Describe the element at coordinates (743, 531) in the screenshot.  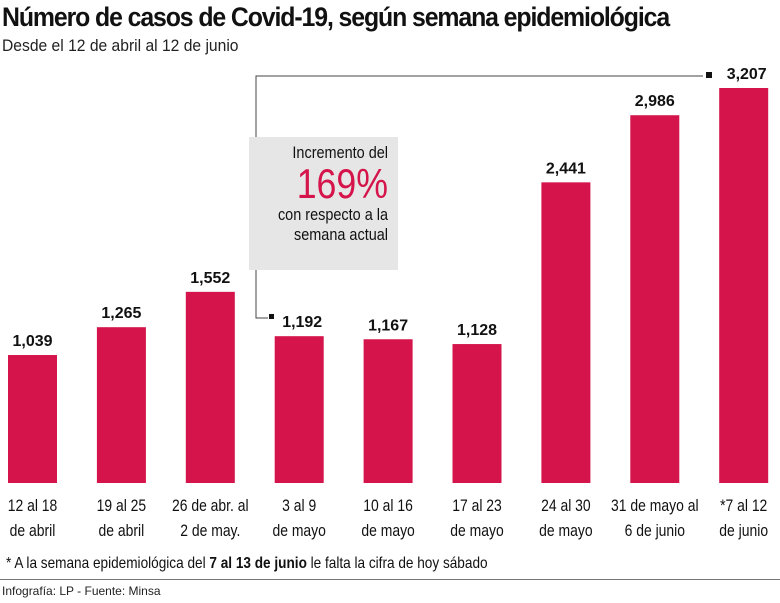
I see `category-label: de junio` at that location.